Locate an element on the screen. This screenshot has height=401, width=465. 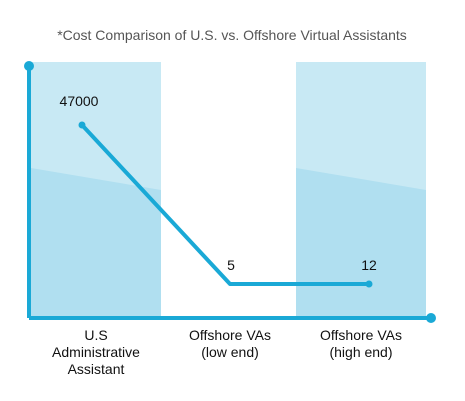
data-label: 5 is located at coordinates (231, 265).